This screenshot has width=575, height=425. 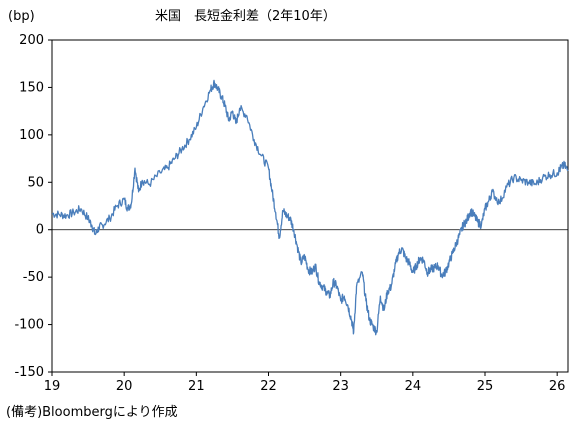 What do you see at coordinates (557, 386) in the screenshot?
I see `x-tick-label: 26` at bounding box center [557, 386].